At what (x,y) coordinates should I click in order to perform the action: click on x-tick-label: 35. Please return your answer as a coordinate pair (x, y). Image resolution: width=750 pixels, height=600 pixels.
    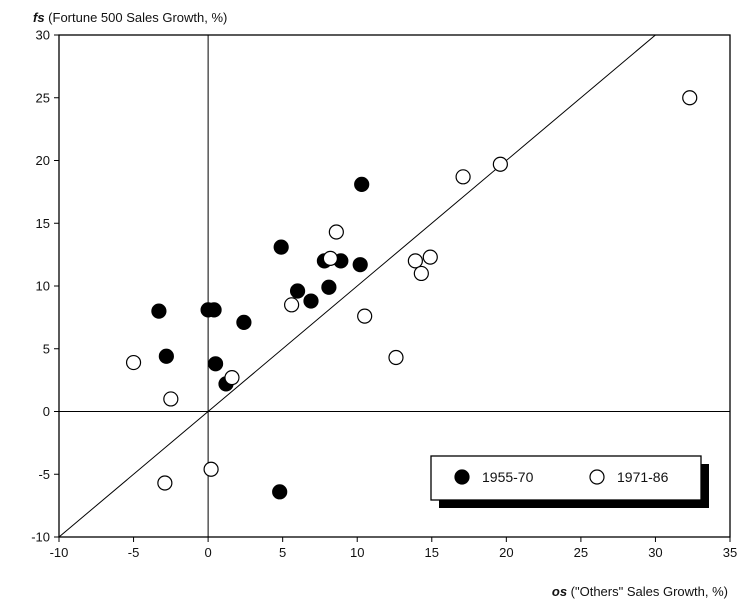
    Looking at the image, I should click on (730, 552).